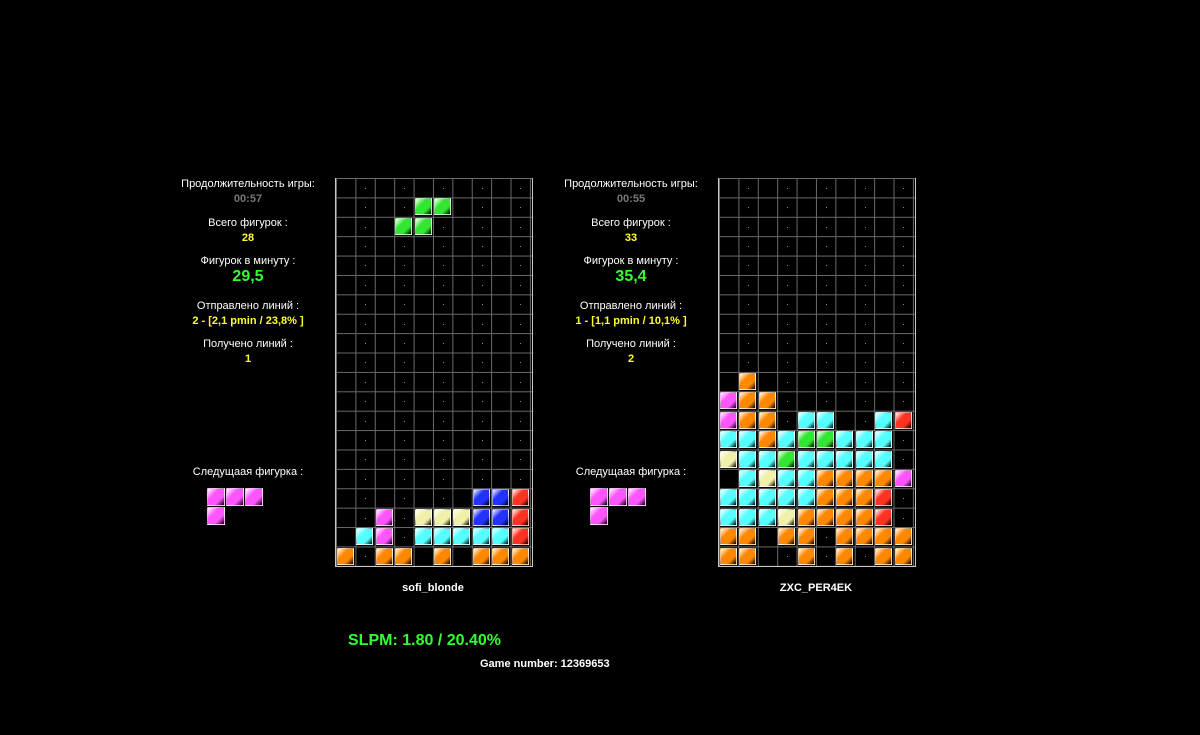 The image size is (1200, 735). What do you see at coordinates (631, 238) in the screenshot?
I see `total-pieces-value: 33` at bounding box center [631, 238].